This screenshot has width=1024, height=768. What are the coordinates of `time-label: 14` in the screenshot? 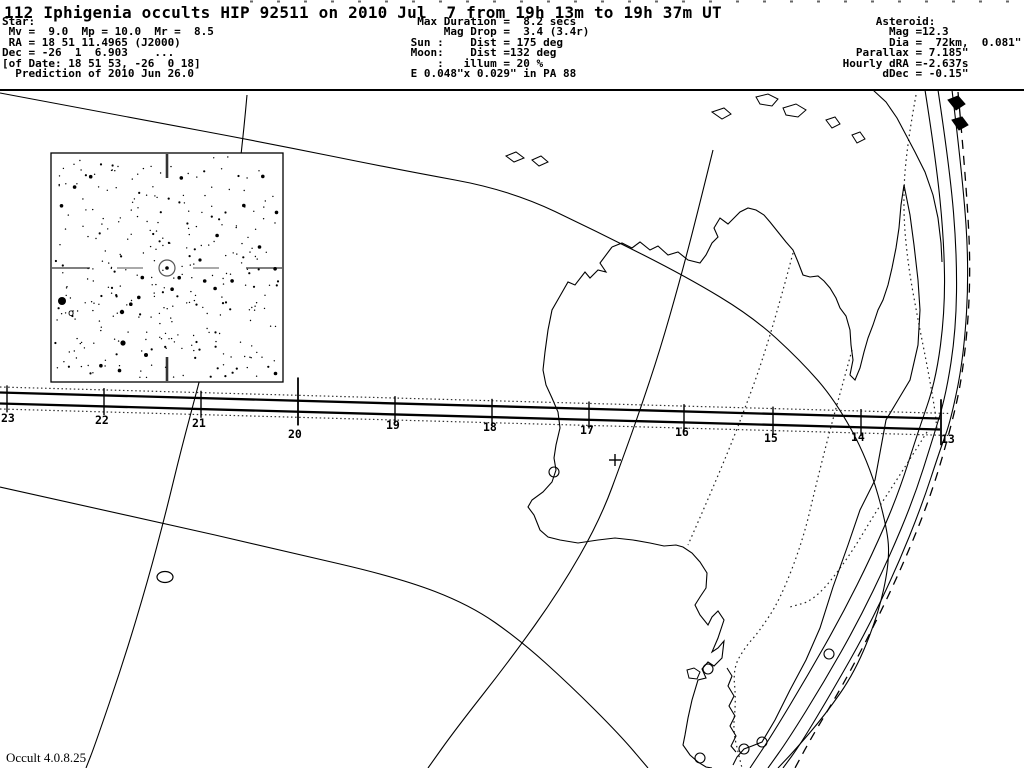 It's located at (858, 437).